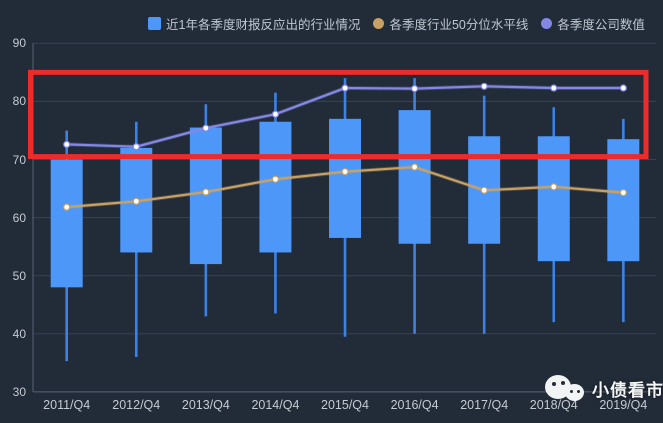  What do you see at coordinates (553, 405) in the screenshot?
I see `x-tick-label: 2018/Q4` at bounding box center [553, 405].